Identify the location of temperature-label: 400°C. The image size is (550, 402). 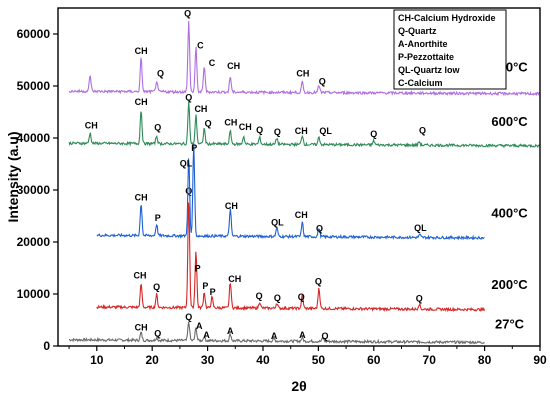
(509, 213).